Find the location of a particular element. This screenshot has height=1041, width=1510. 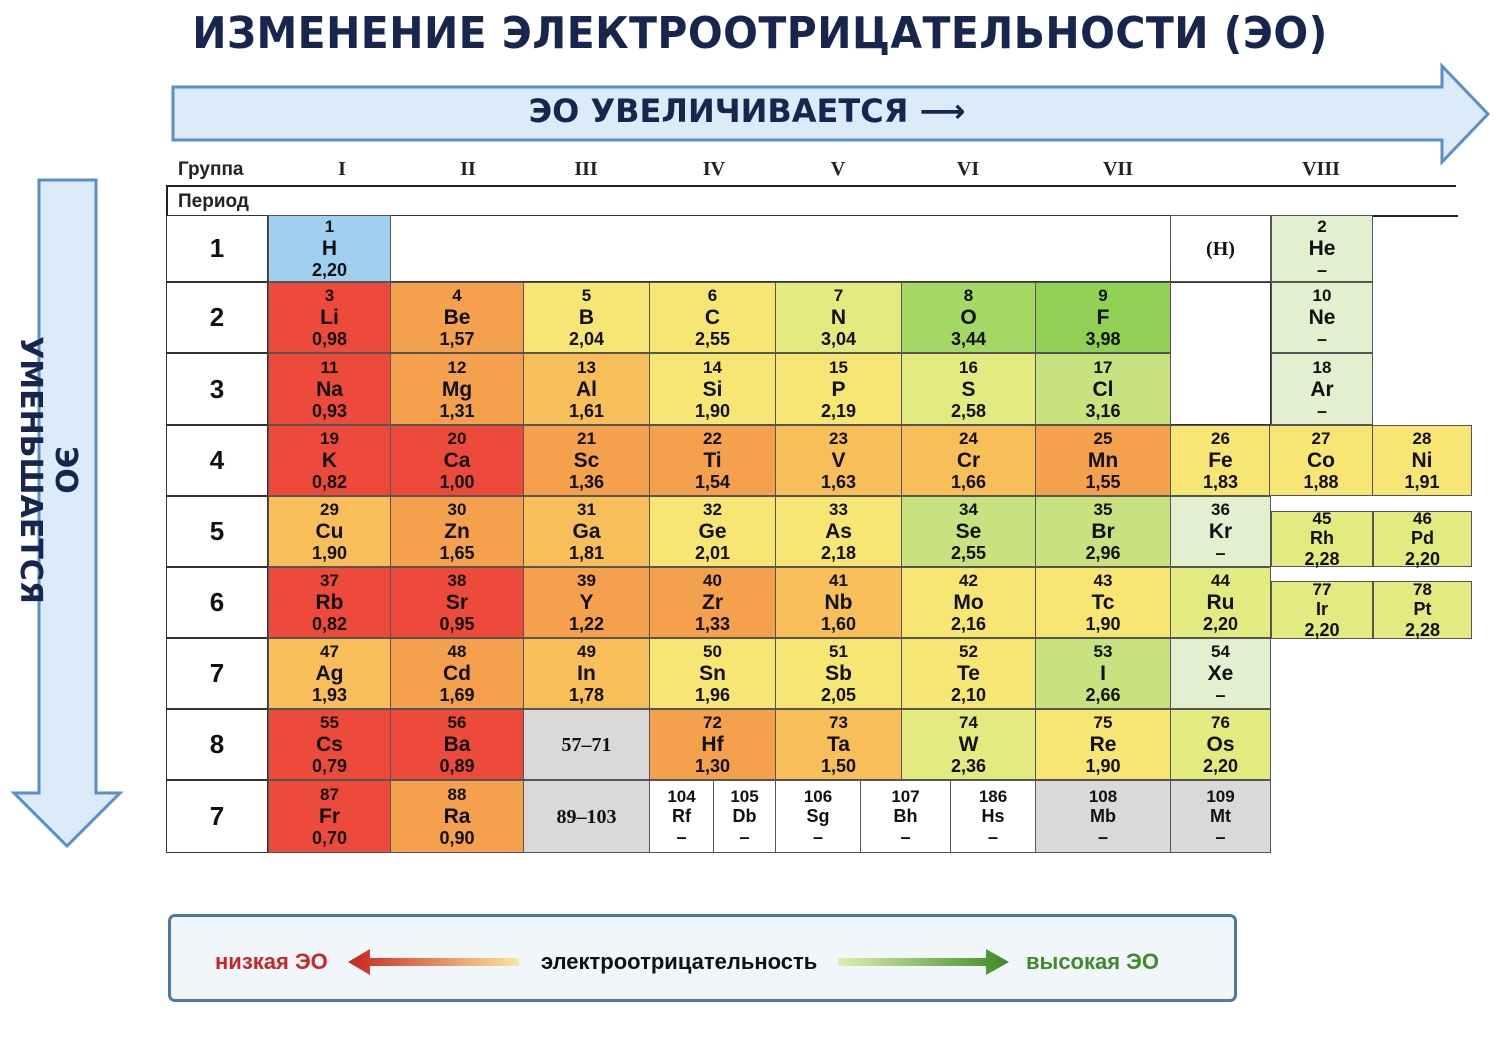

element-symbol: Fe is located at coordinates (1220, 460).